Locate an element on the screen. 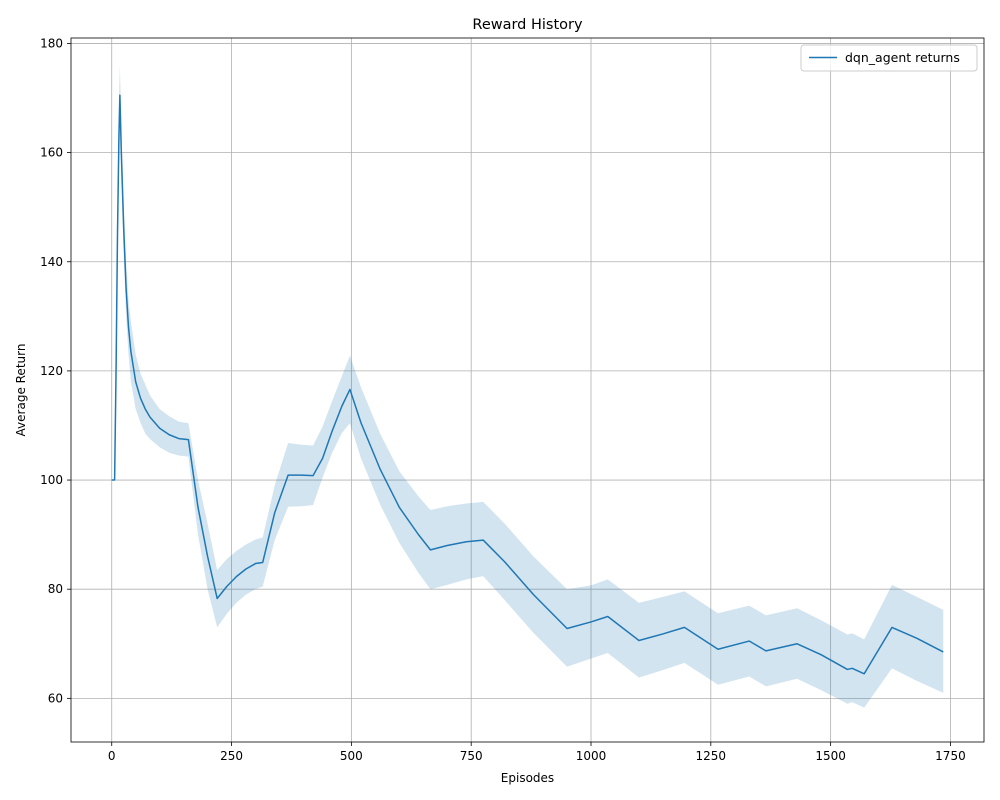  x-axis: 0 250 500 750 1000 1250 1500 1750 is located at coordinates (537, 752).